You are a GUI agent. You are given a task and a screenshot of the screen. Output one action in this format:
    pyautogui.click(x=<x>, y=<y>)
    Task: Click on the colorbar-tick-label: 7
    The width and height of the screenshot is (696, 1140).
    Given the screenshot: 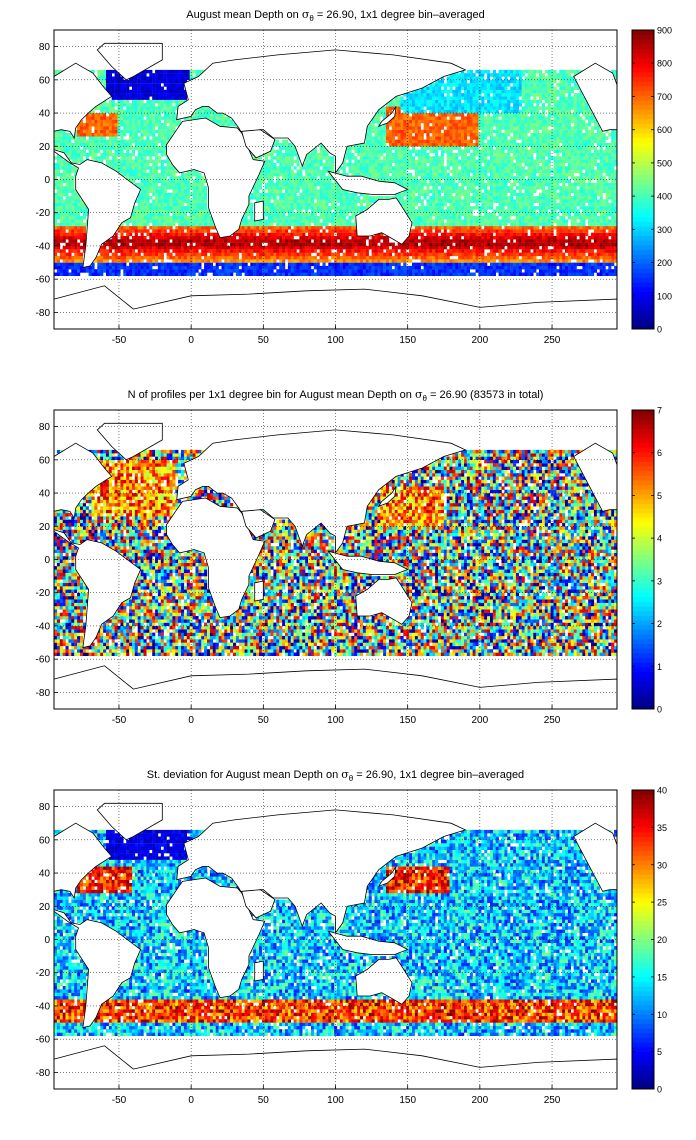 What is the action you would take?
    pyautogui.click(x=659, y=411)
    